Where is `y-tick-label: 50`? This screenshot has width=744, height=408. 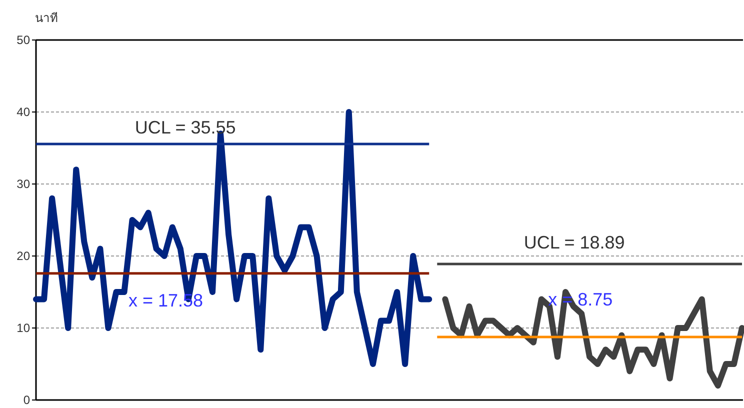
y-tick-label: 50 is located at coordinates (23, 40).